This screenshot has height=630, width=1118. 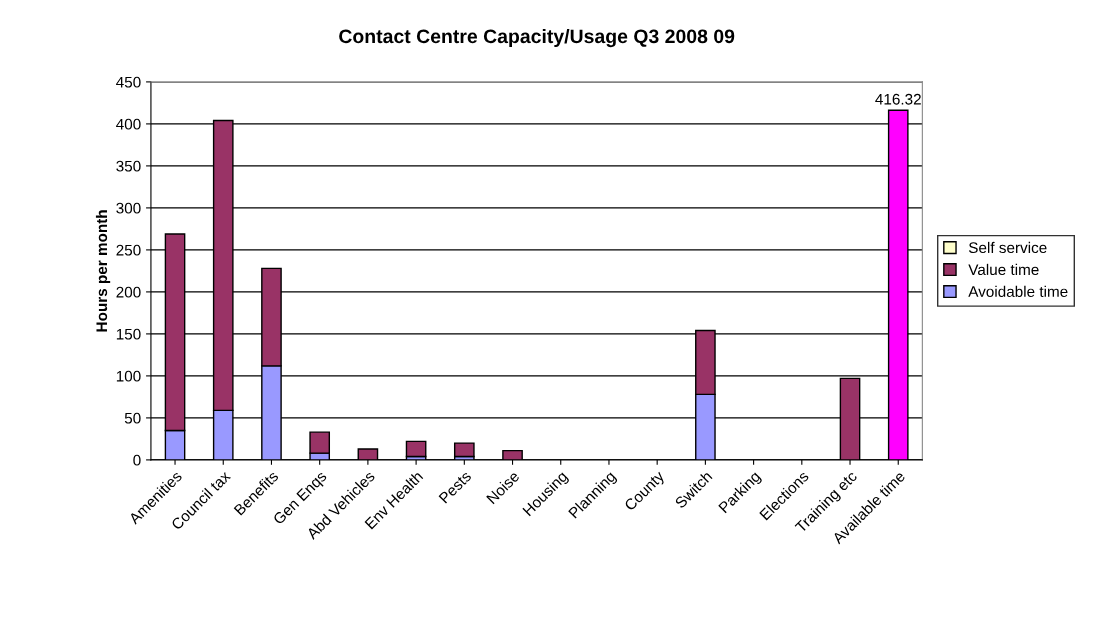 What do you see at coordinates (103, 271) in the screenshot?
I see `y-axis-title: Hours per month` at bounding box center [103, 271].